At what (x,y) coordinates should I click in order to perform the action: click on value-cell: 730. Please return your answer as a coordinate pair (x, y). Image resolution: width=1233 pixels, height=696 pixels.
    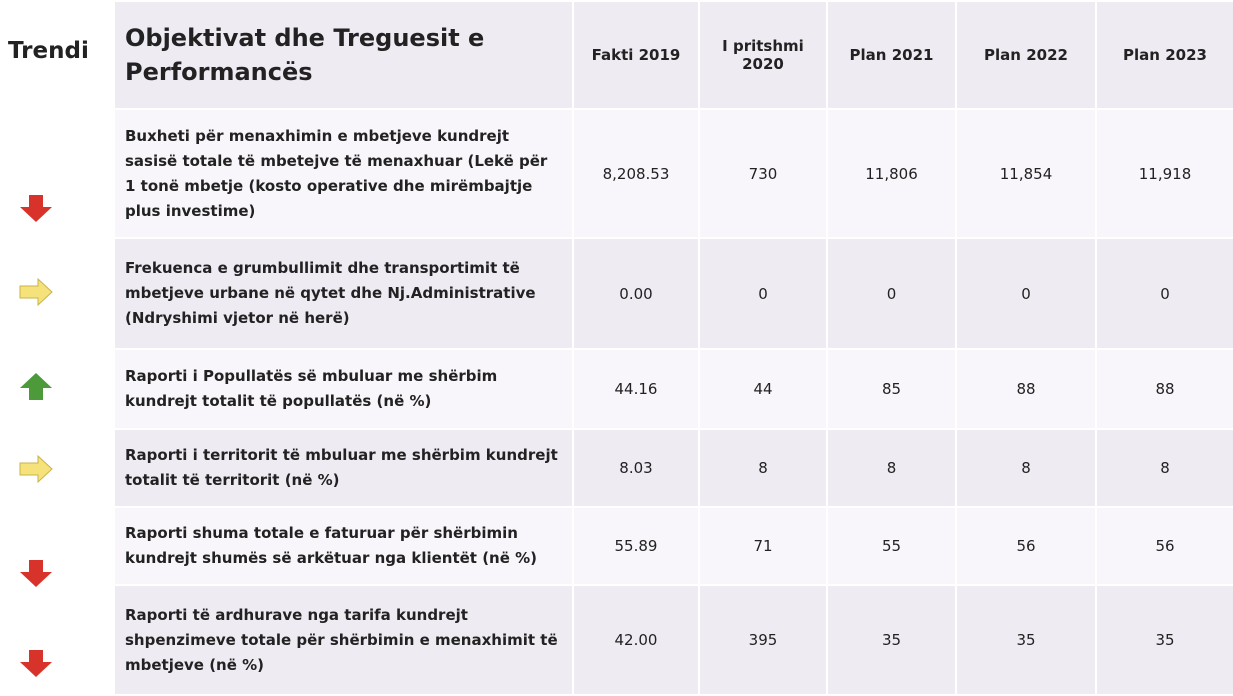
    Looking at the image, I should click on (763, 173).